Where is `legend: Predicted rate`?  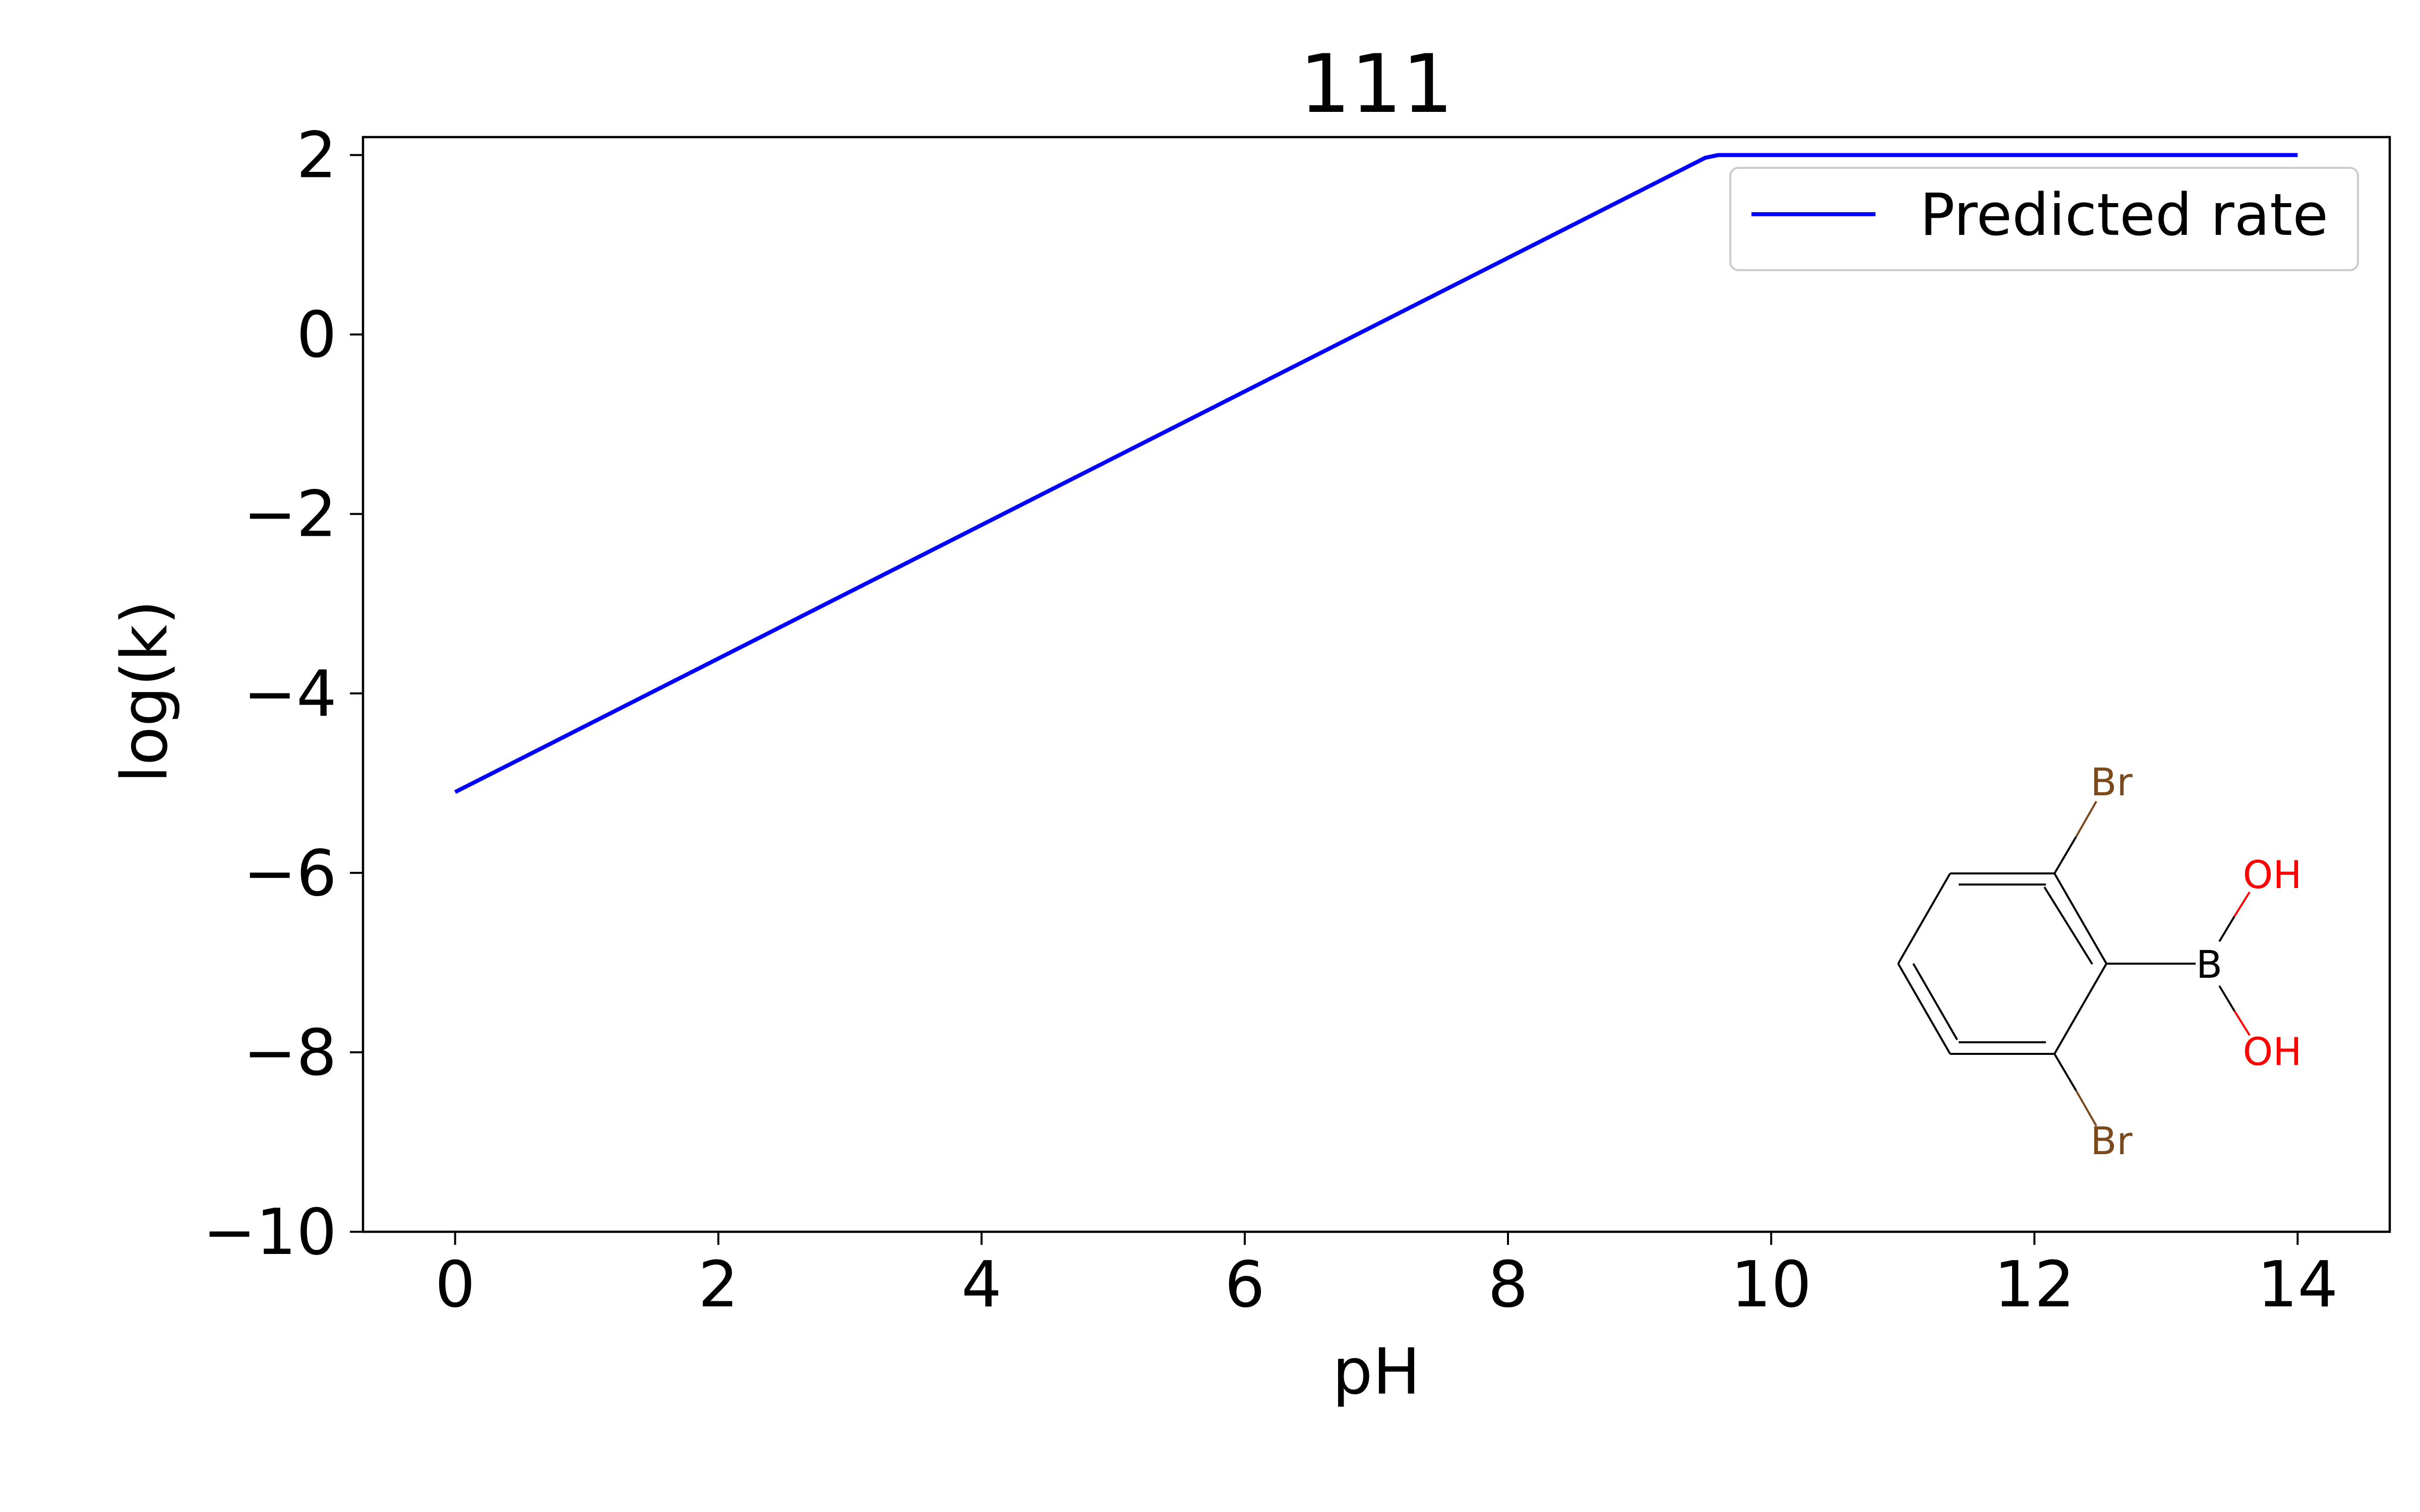 legend: Predicted rate is located at coordinates (2044, 219).